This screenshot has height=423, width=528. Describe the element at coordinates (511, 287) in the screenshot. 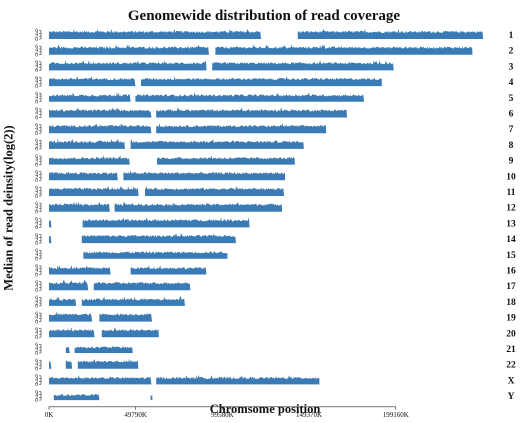

I see `chromosome-label: 17` at that location.